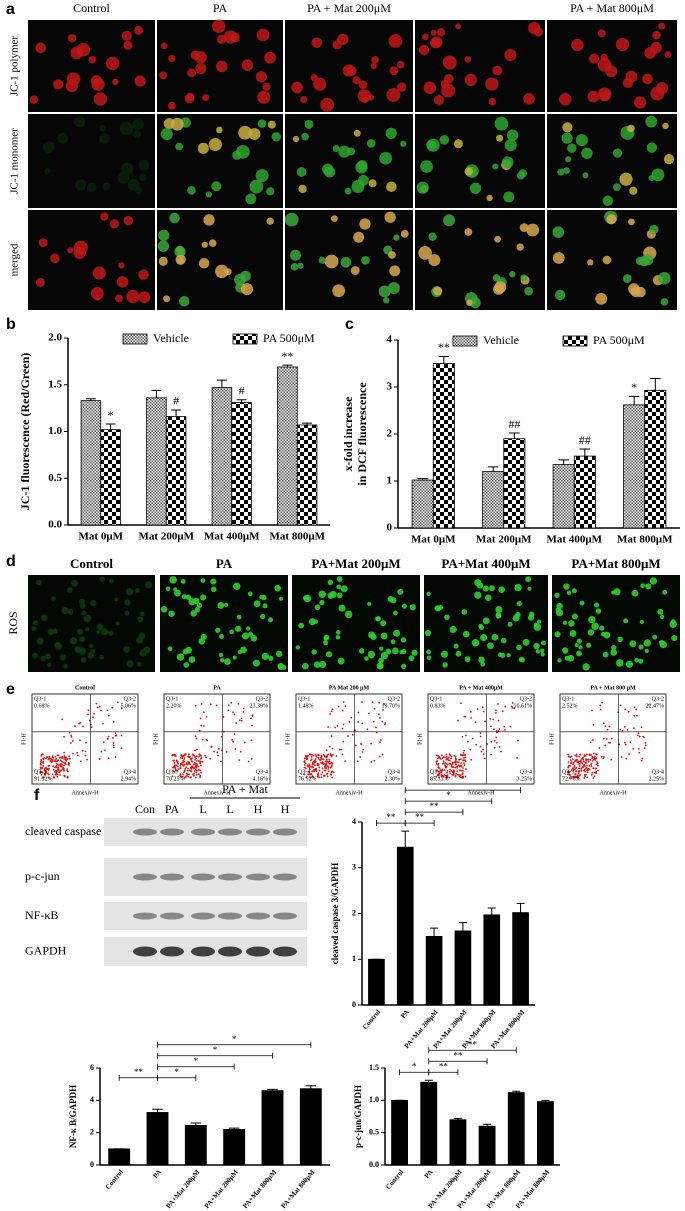 The width and height of the screenshot is (685, 1211). What do you see at coordinates (645, 540) in the screenshot?
I see `x-tick-label: Mat 800μM` at bounding box center [645, 540].